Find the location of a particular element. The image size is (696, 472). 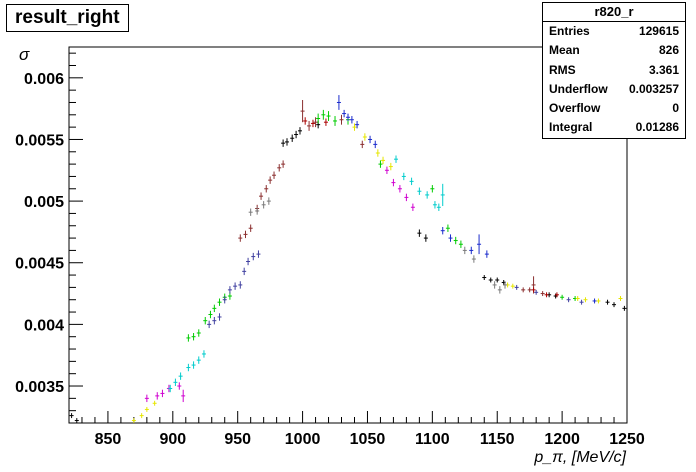

y-axis-title: σ is located at coordinates (24, 54).